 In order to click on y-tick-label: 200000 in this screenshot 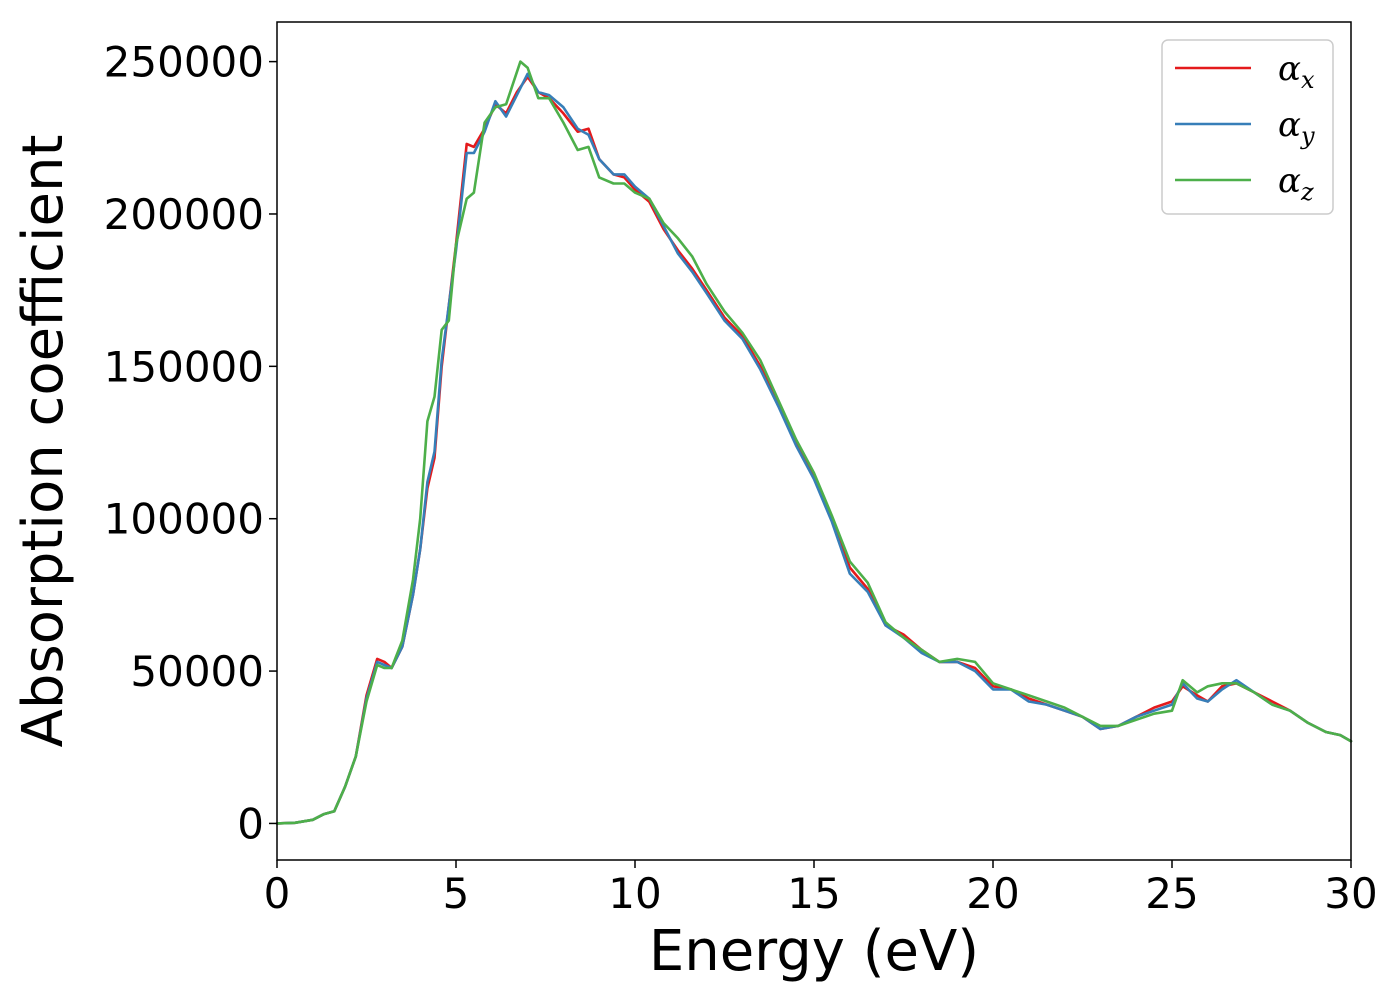, I will do `click(184, 214)`.